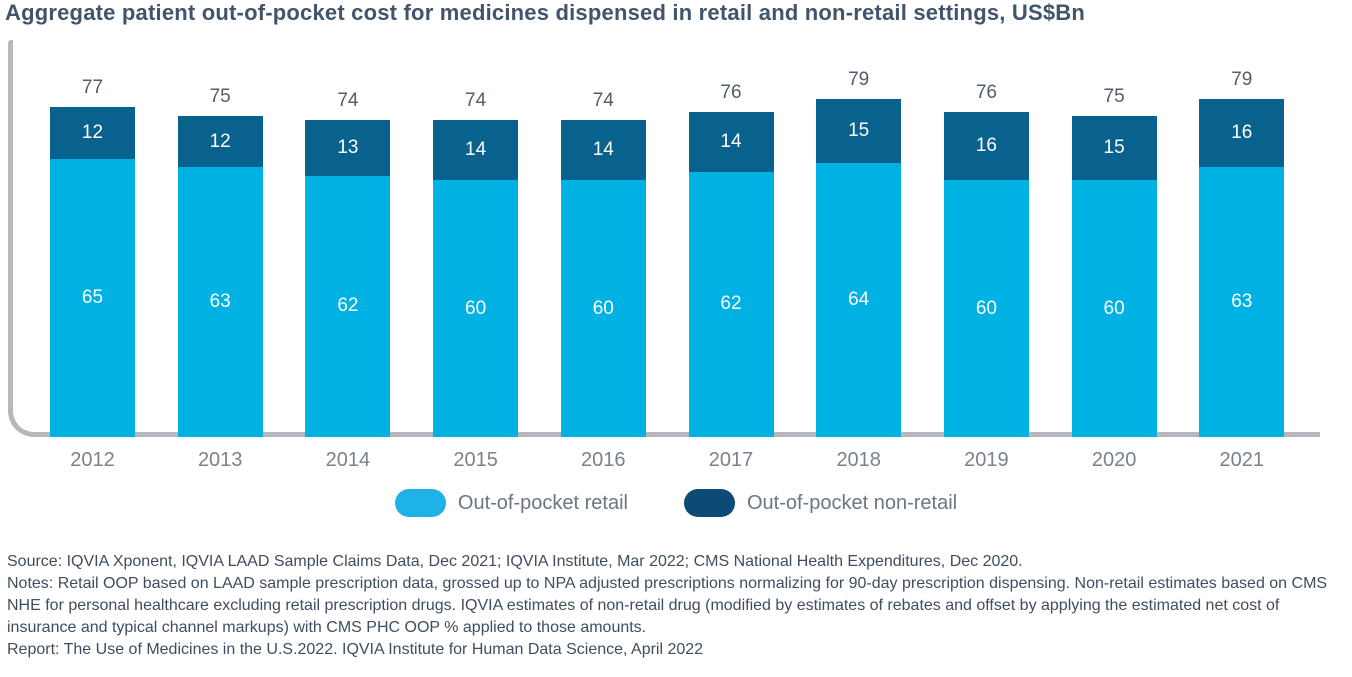 The height and width of the screenshot is (677, 1352). What do you see at coordinates (986, 460) in the screenshot?
I see `x-axis-label-2019: 2019` at bounding box center [986, 460].